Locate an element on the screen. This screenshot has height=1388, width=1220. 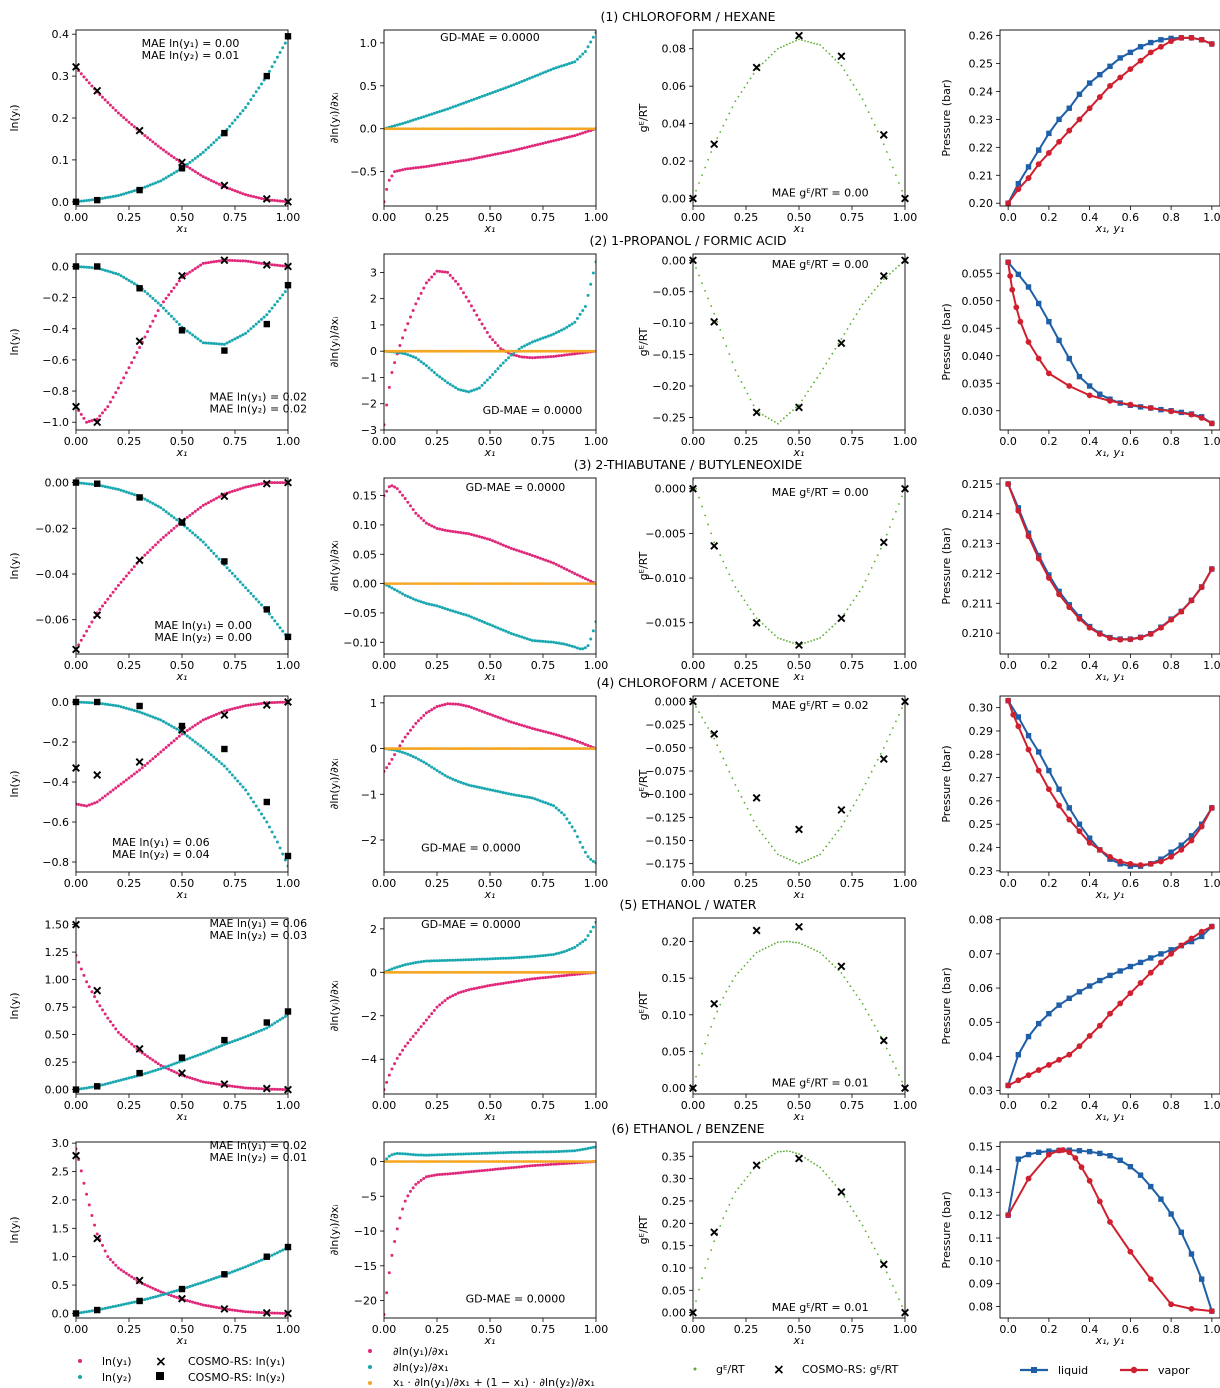
annotation-text: MAE gᴱ/RT = 0.00 is located at coordinates (820, 492).